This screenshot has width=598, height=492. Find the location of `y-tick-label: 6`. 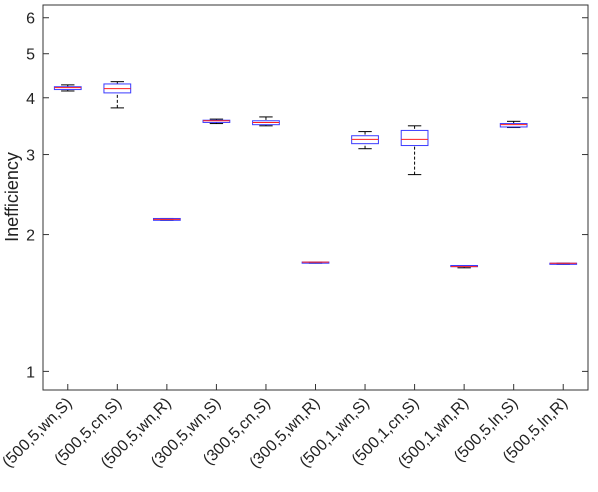

y-tick-label: 6 is located at coordinates (30, 19).